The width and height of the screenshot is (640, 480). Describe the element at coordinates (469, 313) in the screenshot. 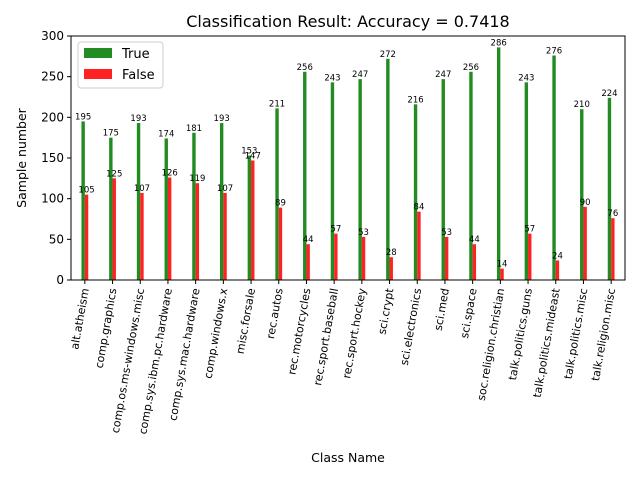

I see `x-tick-label: sci.space` at that location.